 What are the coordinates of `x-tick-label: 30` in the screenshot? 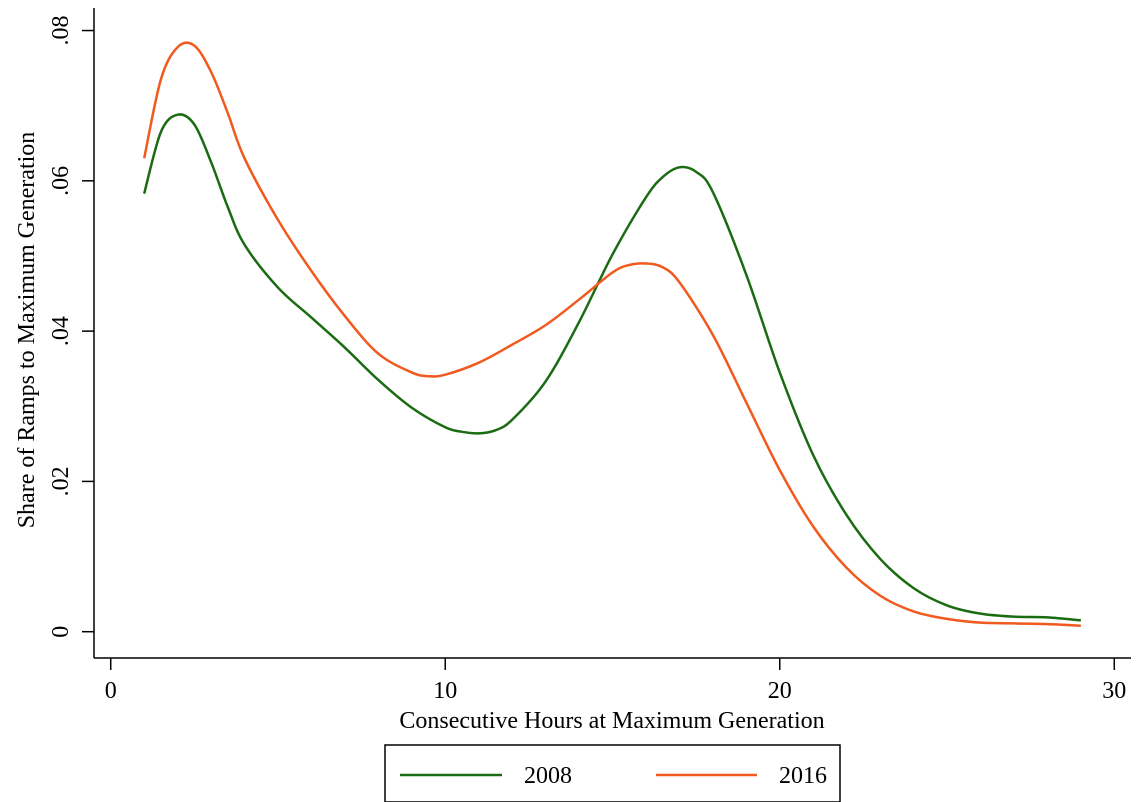 It's located at (1114, 691).